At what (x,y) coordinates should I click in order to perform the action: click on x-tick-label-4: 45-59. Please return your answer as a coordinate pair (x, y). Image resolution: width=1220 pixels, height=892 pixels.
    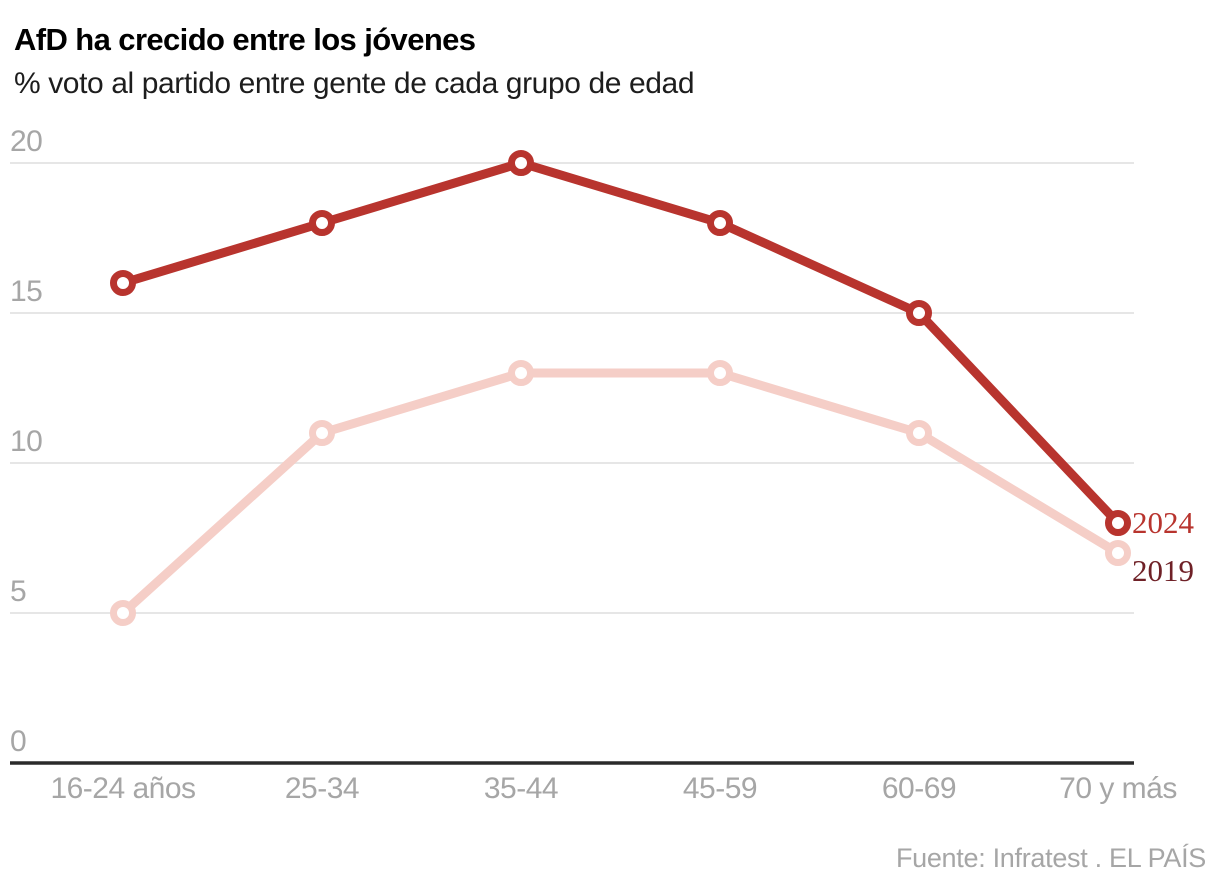
    Looking at the image, I should click on (720, 788).